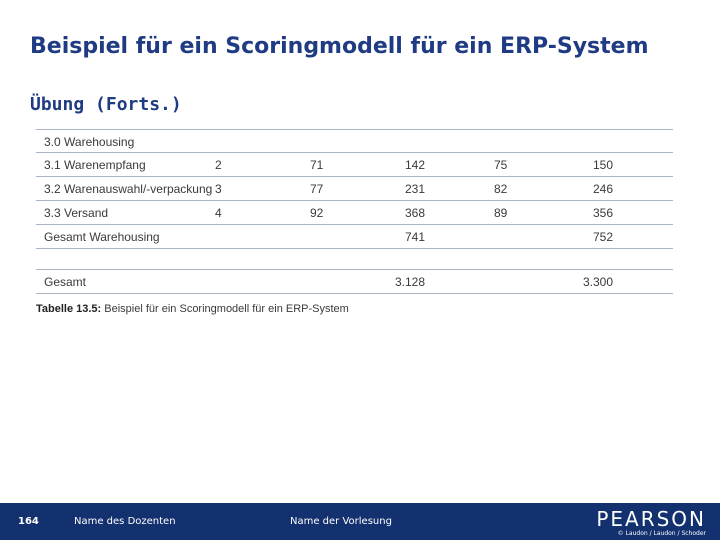 Image resolution: width=720 pixels, height=540 pixels. What do you see at coordinates (125, 521) in the screenshot?
I see `lecturer-name: Name des Dozenten` at bounding box center [125, 521].